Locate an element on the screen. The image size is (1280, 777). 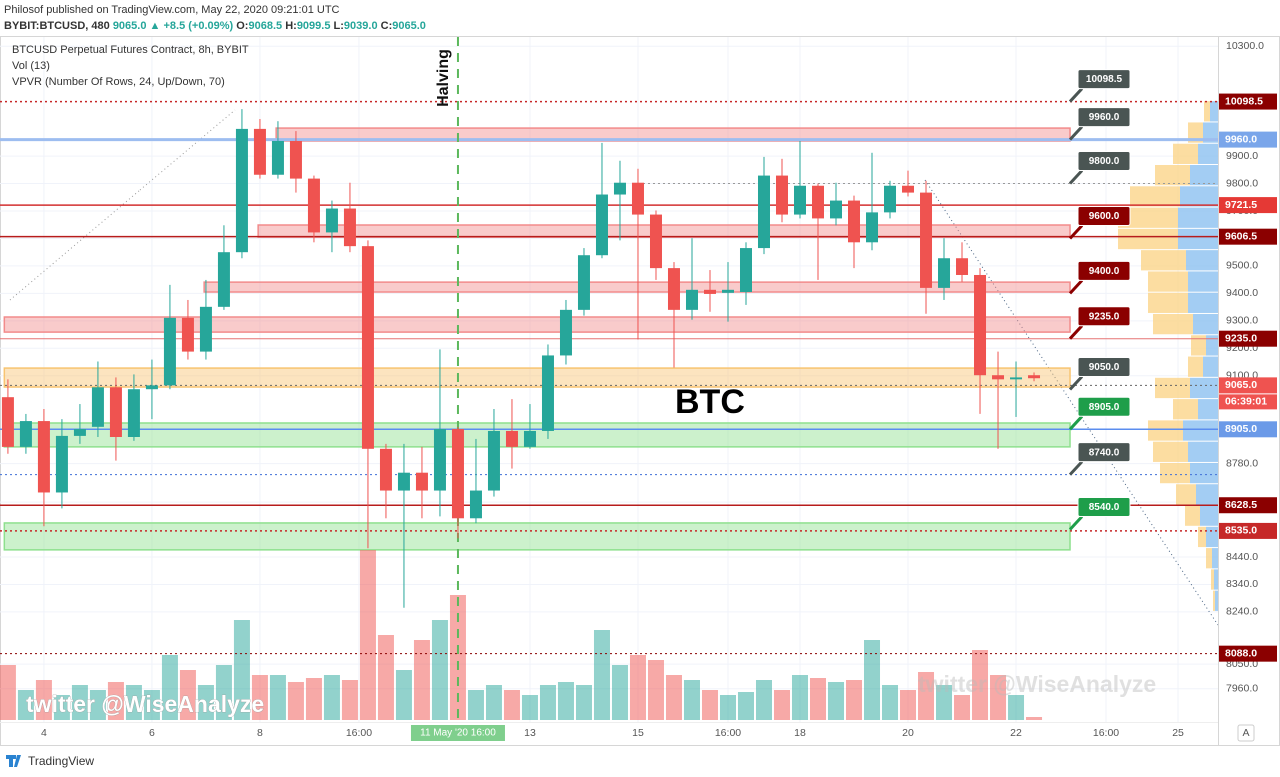
callout-label: 9600.0 is located at coordinates (1104, 216).